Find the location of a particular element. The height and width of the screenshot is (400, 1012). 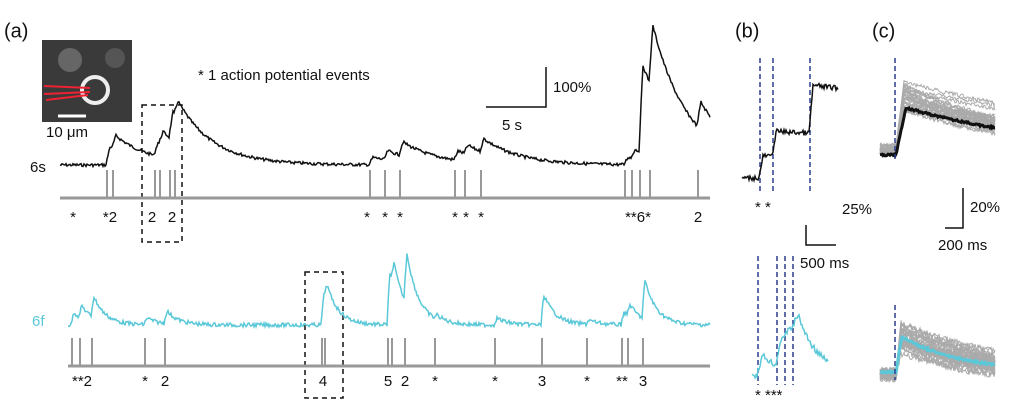

panel-label: (b) is located at coordinates (747, 31).